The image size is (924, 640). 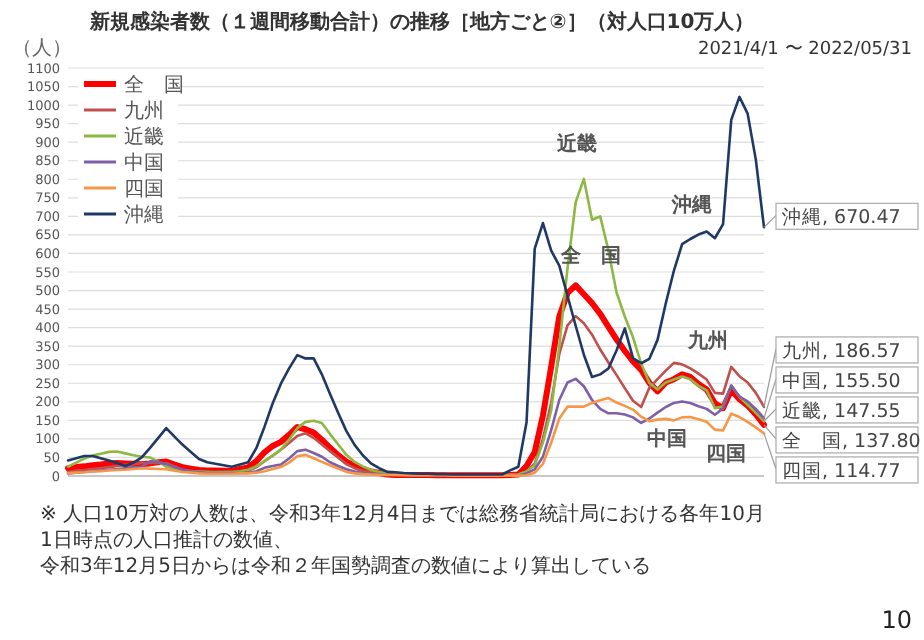 What do you see at coordinates (144, 163) in the screenshot?
I see `legend-label: 中国` at bounding box center [144, 163].